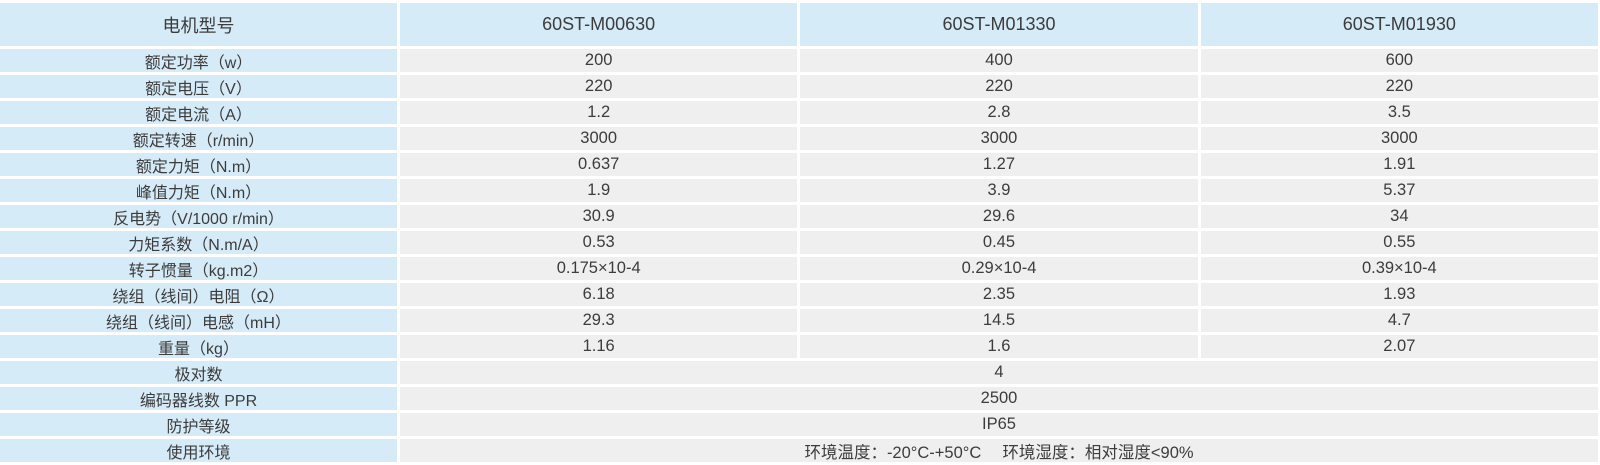  I want to click on row-label-winding-resistance: 绕组（线间）电阻（Ω）, so click(198, 294).